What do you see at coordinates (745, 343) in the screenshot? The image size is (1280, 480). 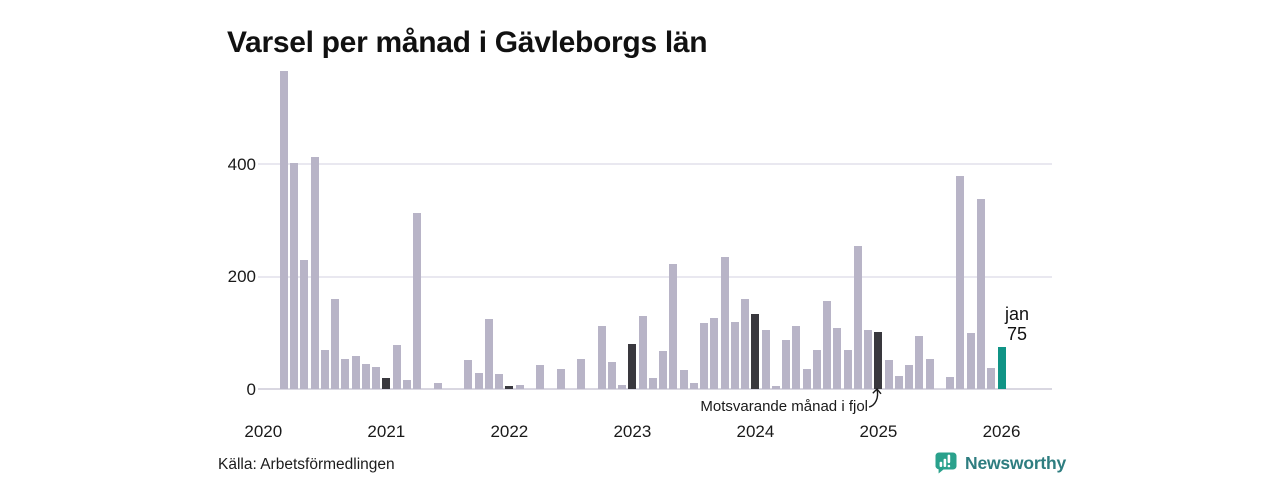 I see `bar-2023-dec` at bounding box center [745, 343].